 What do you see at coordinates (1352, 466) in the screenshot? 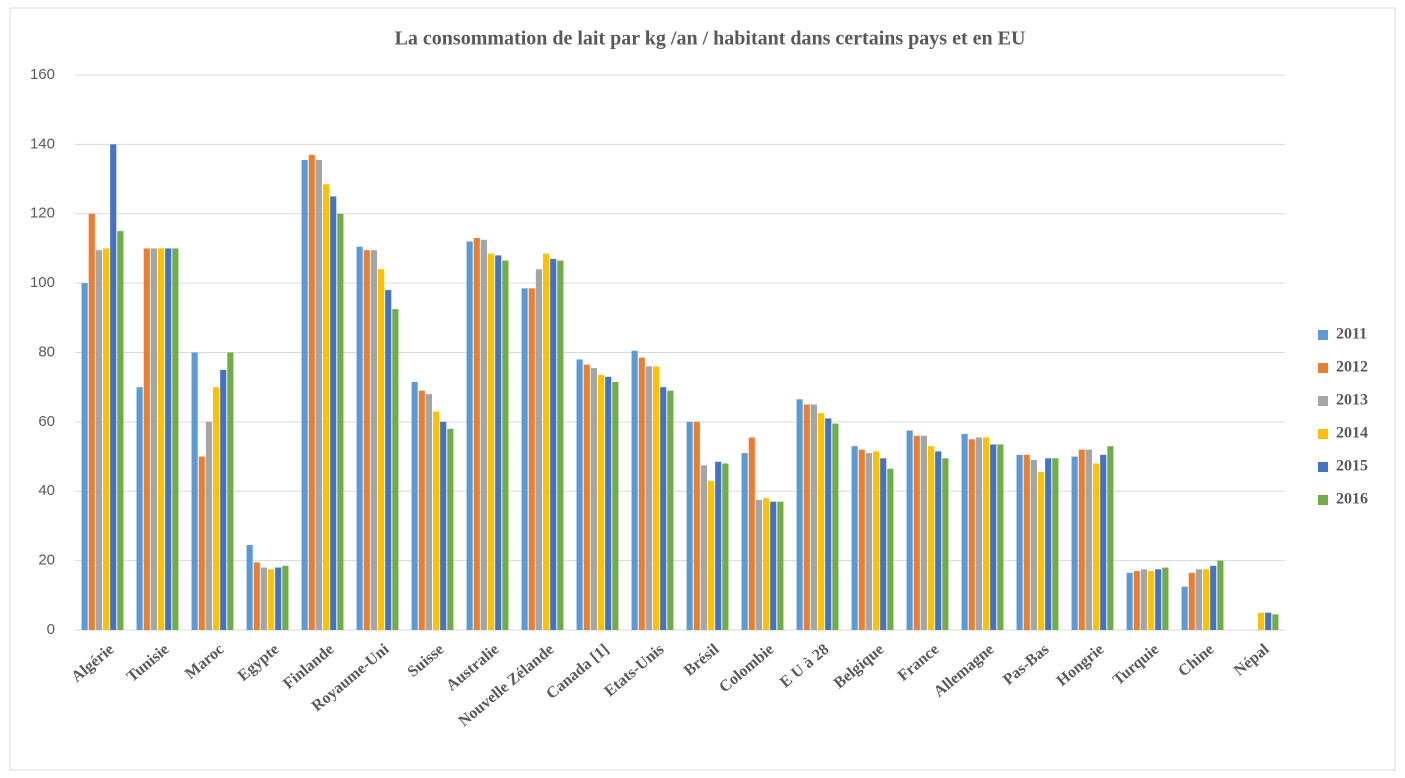
I see `legend-label: 2015` at bounding box center [1352, 466].